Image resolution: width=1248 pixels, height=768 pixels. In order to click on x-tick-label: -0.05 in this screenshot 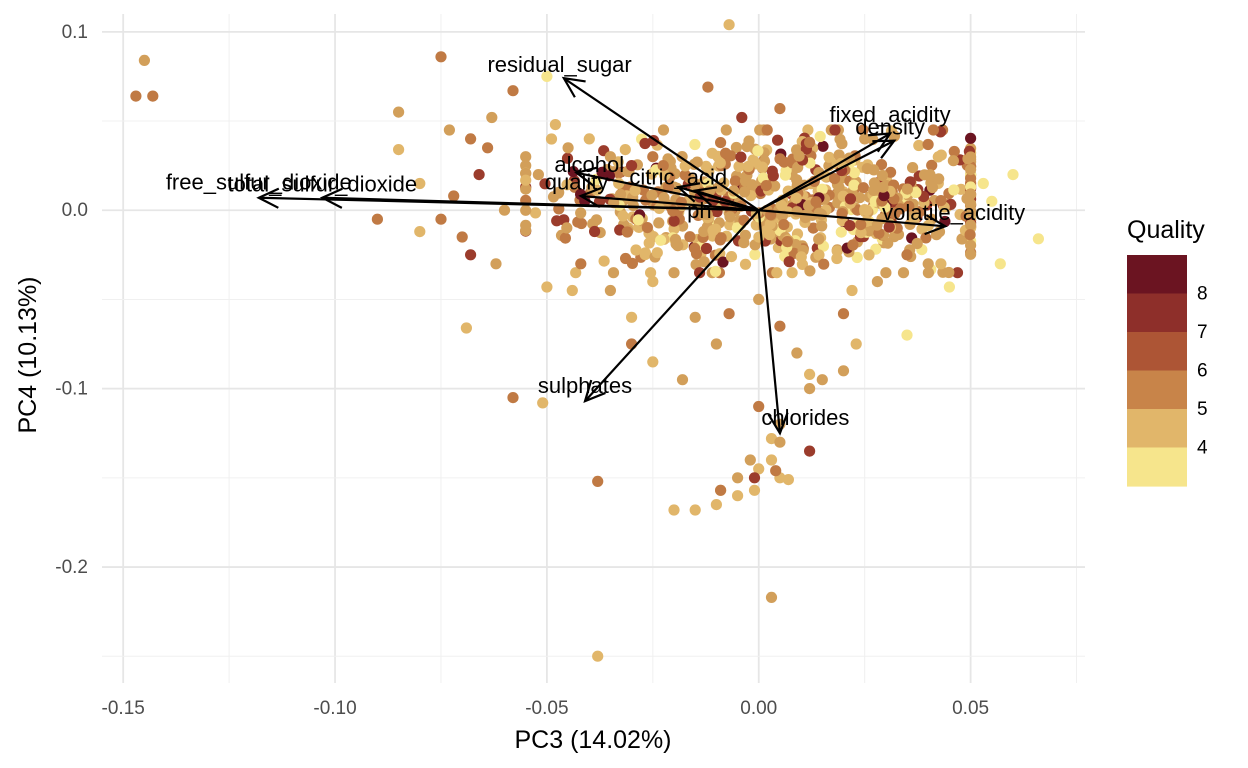, I will do `click(546, 708)`.